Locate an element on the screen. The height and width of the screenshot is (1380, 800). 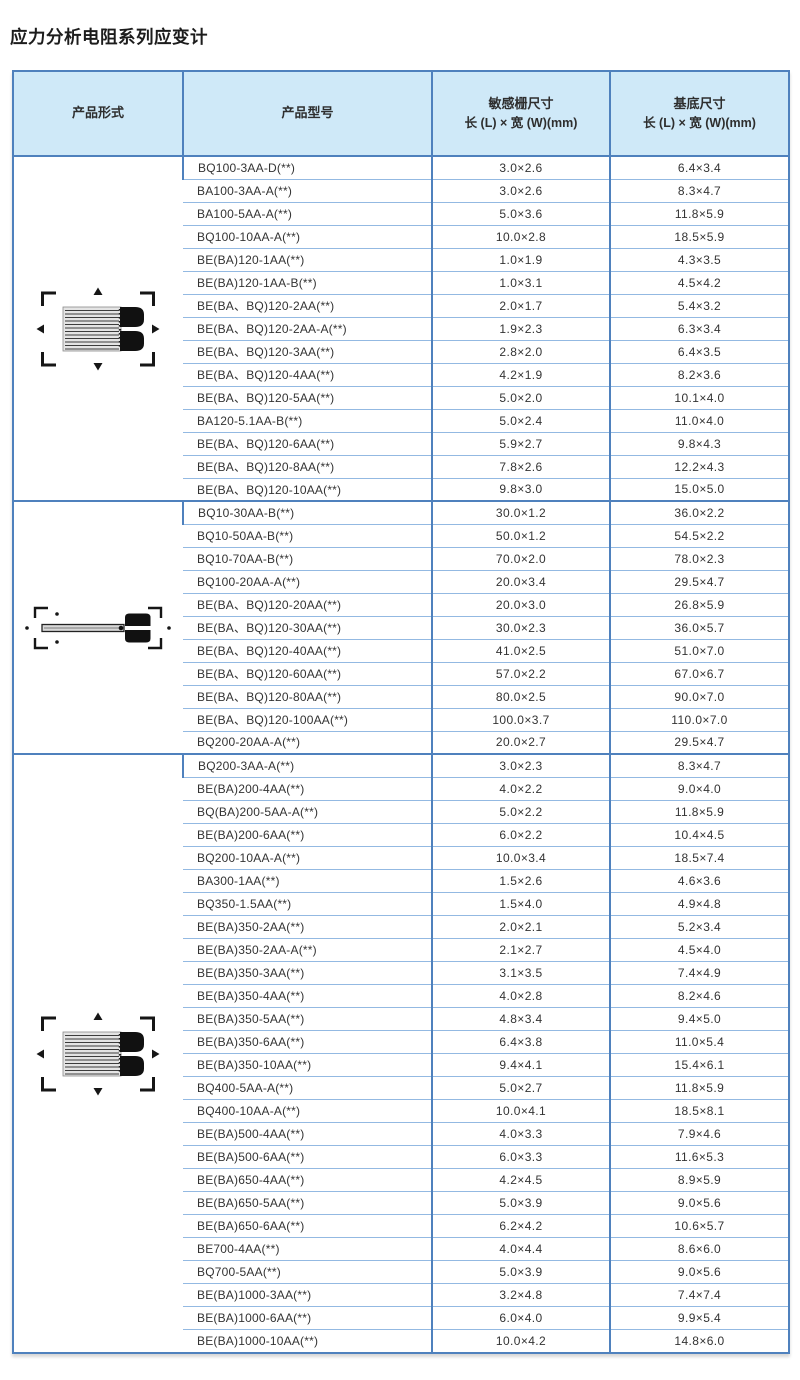
product-model-cell: BE(BA)350-3AA(**) is located at coordinates (307, 972).